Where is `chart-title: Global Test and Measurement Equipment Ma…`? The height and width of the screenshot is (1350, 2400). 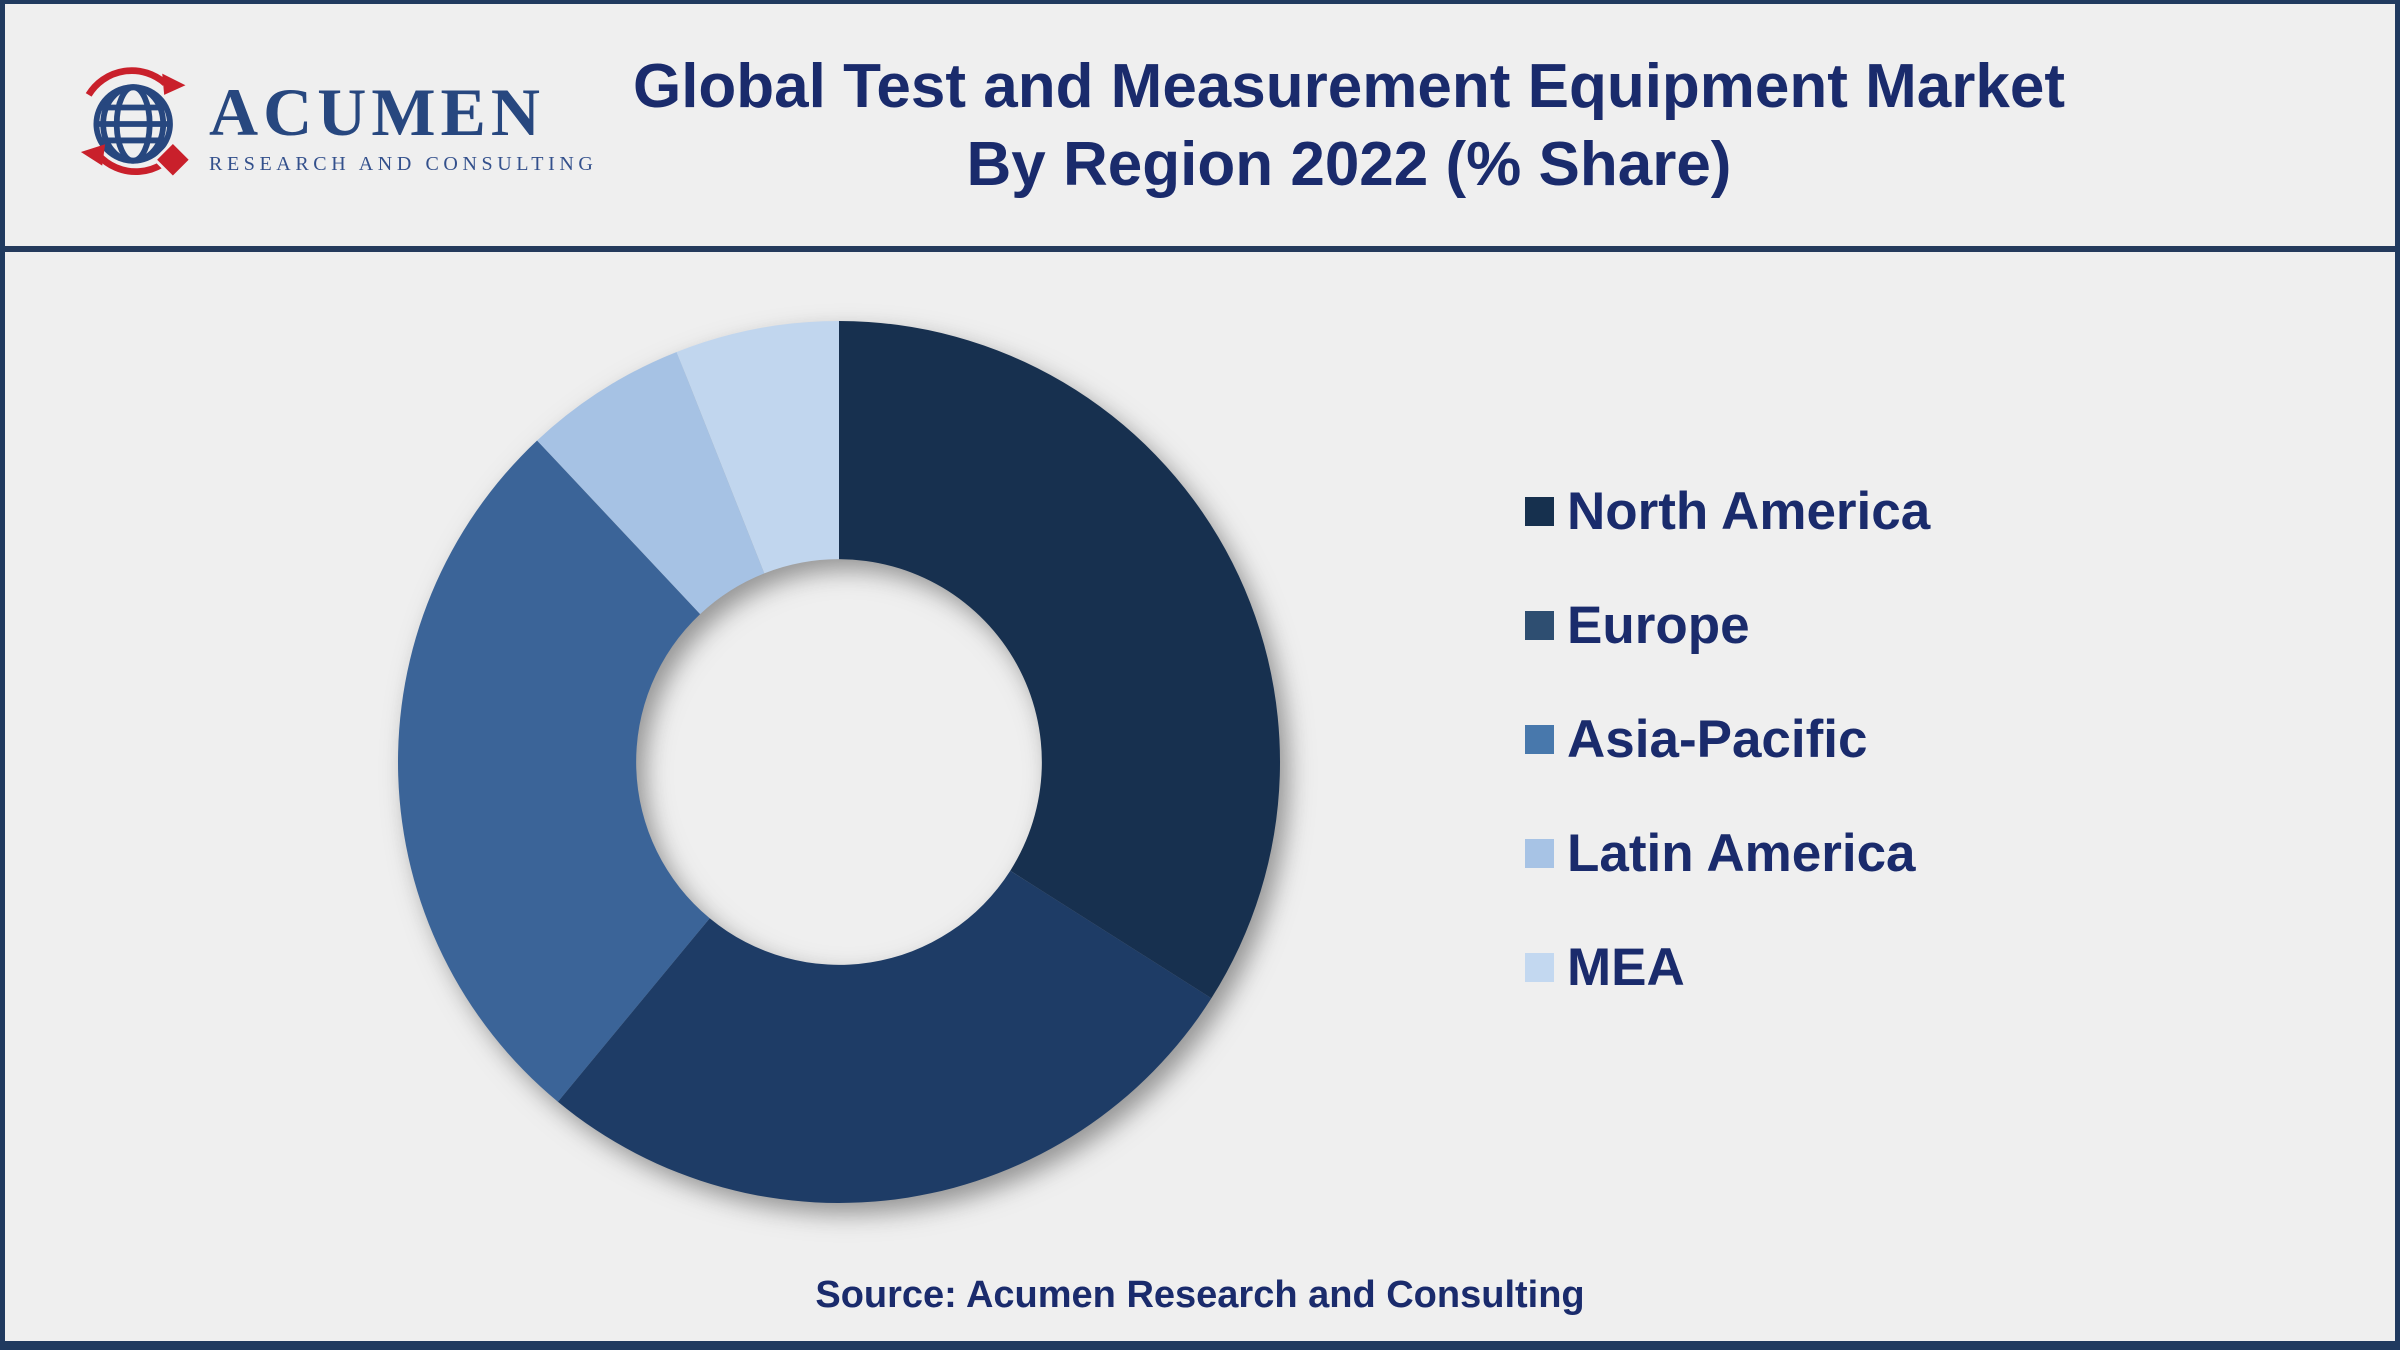
chart-title: Global Test and Measurement Equipment Ma… is located at coordinates (1349, 126).